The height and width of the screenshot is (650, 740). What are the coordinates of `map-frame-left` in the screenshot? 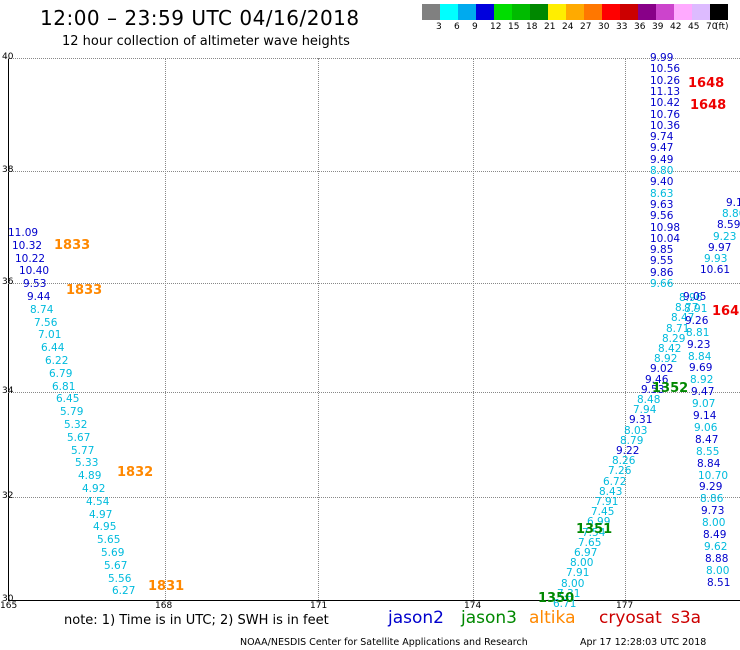 It's located at (8, 329).